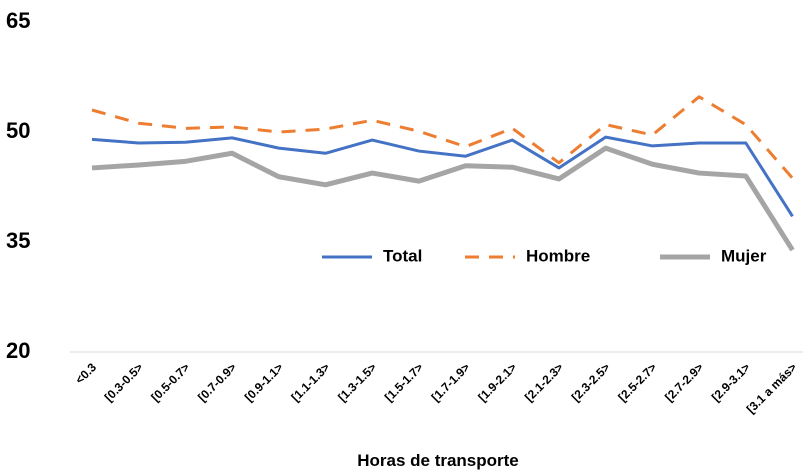  I want to click on x-tick-label: [2.5-2.7>, so click(637, 382).